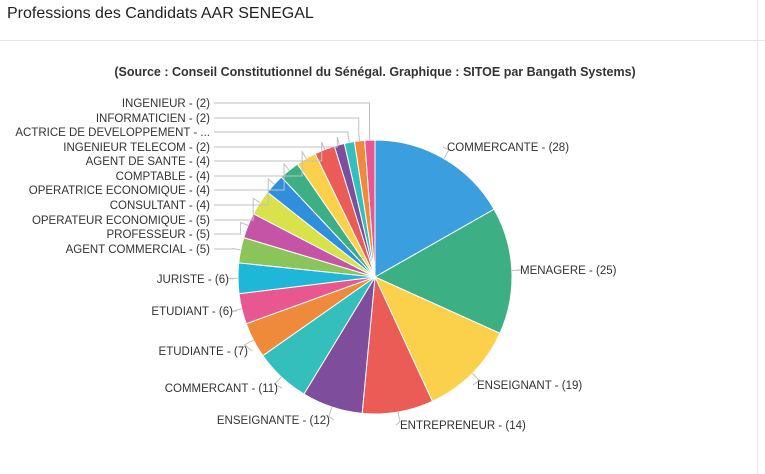  I want to click on panel-border, so click(757, 237).